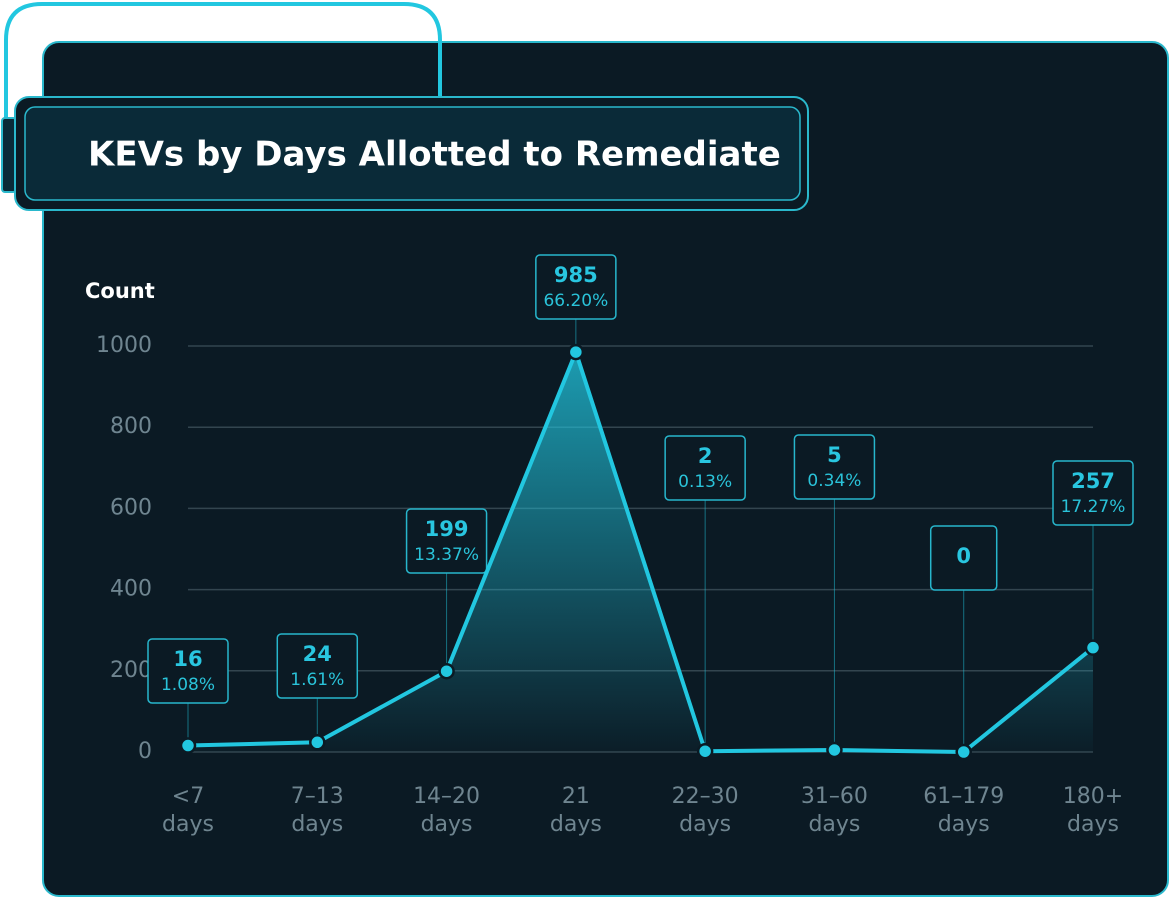 This screenshot has width=1172, height=900. Describe the element at coordinates (834, 796) in the screenshot. I see `x-tick-label: 31–60` at that location.